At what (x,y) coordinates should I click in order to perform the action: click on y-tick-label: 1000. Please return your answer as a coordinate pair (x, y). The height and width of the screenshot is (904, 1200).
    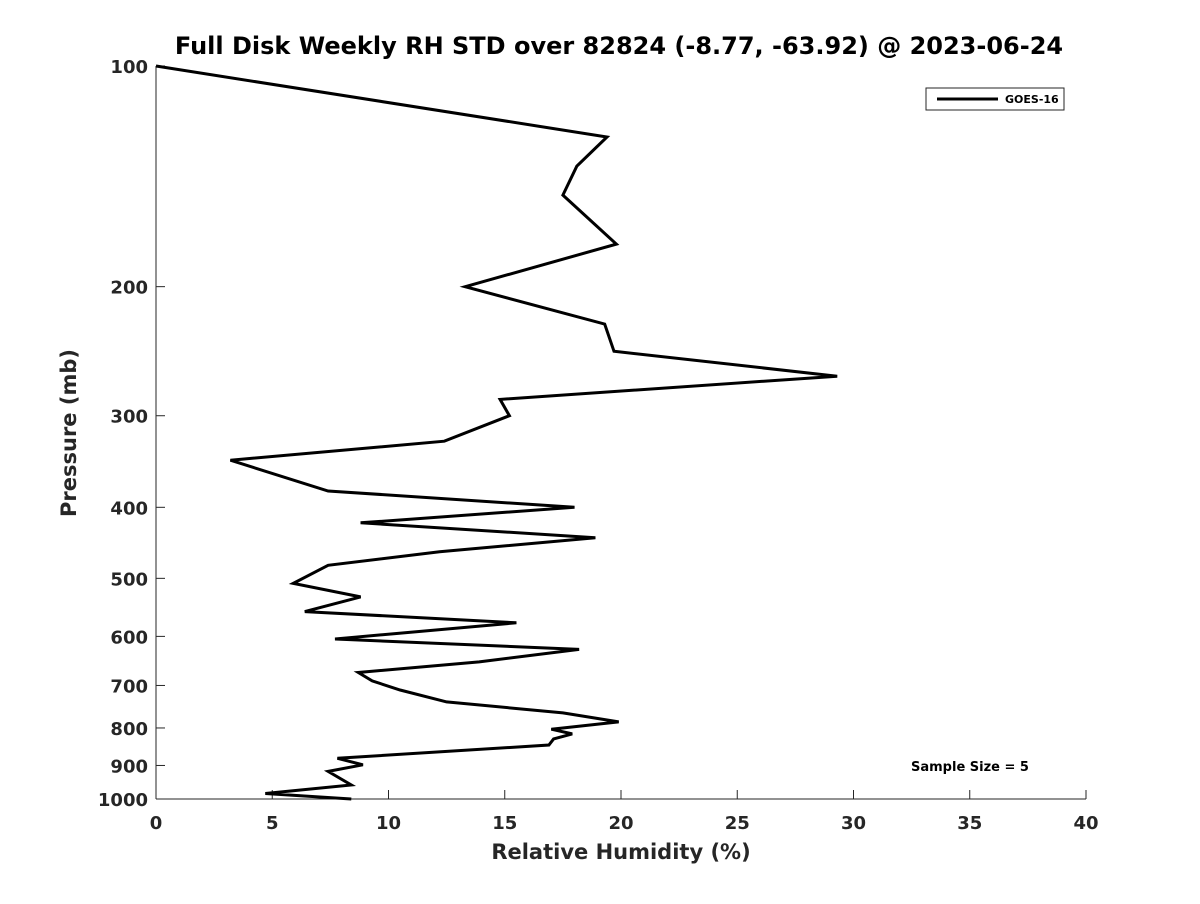
    Looking at the image, I should click on (123, 800).